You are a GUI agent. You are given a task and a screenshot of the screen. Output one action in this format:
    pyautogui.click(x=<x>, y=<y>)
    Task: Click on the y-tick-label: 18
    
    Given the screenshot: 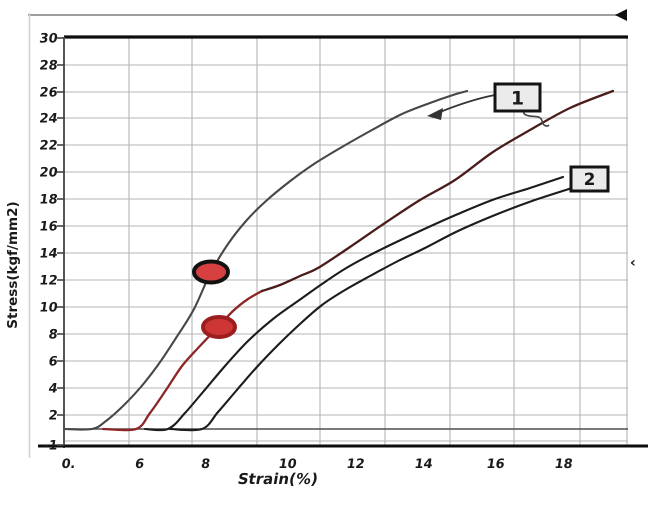 What is the action you would take?
    pyautogui.click(x=48, y=200)
    